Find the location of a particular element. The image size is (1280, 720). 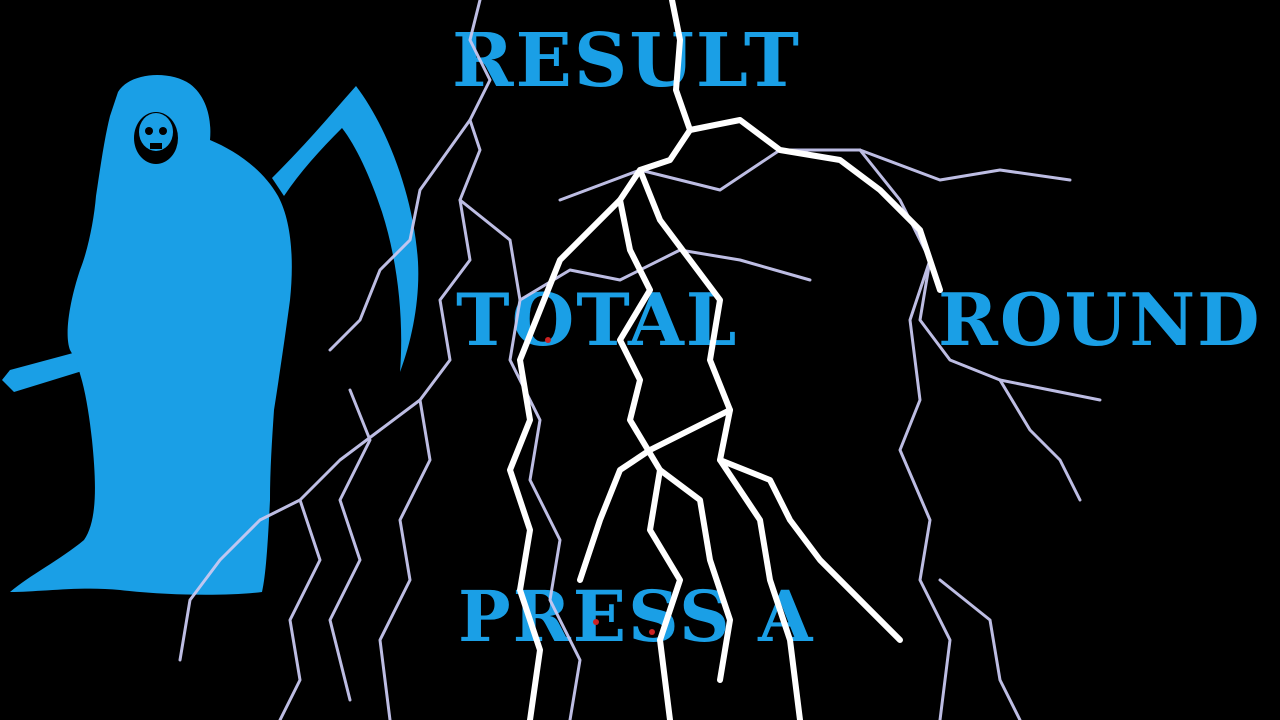

round-label: ROUND is located at coordinates (1100, 319).